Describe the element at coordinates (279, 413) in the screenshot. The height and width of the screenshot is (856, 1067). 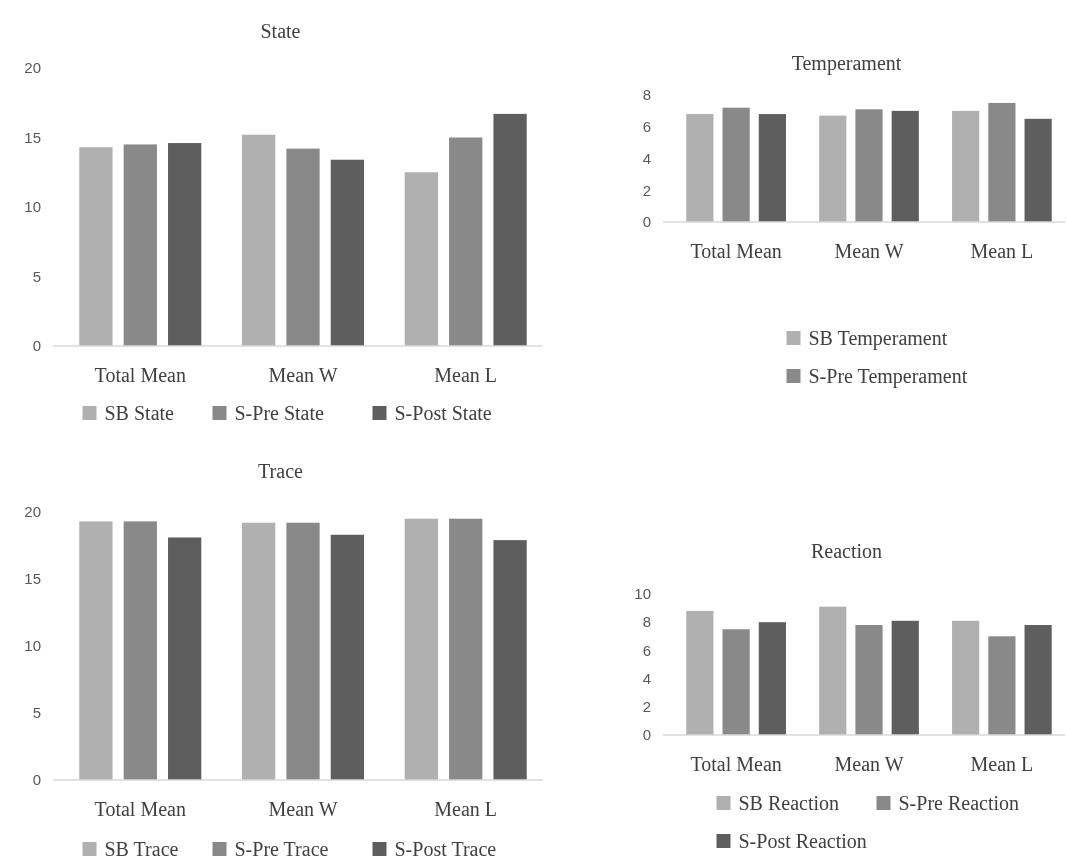
I see `legend-label: S-Pre State` at that location.